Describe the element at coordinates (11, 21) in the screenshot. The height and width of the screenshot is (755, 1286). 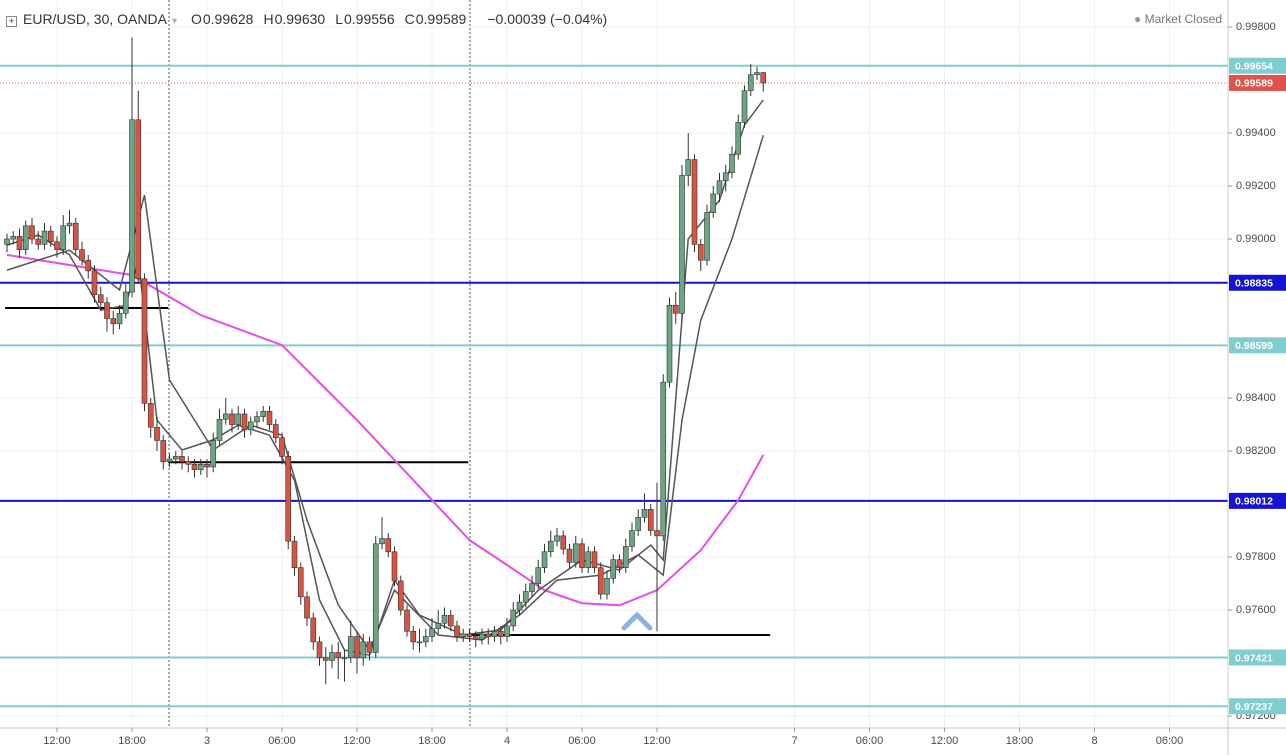
I see `symbol-icon: +` at that location.